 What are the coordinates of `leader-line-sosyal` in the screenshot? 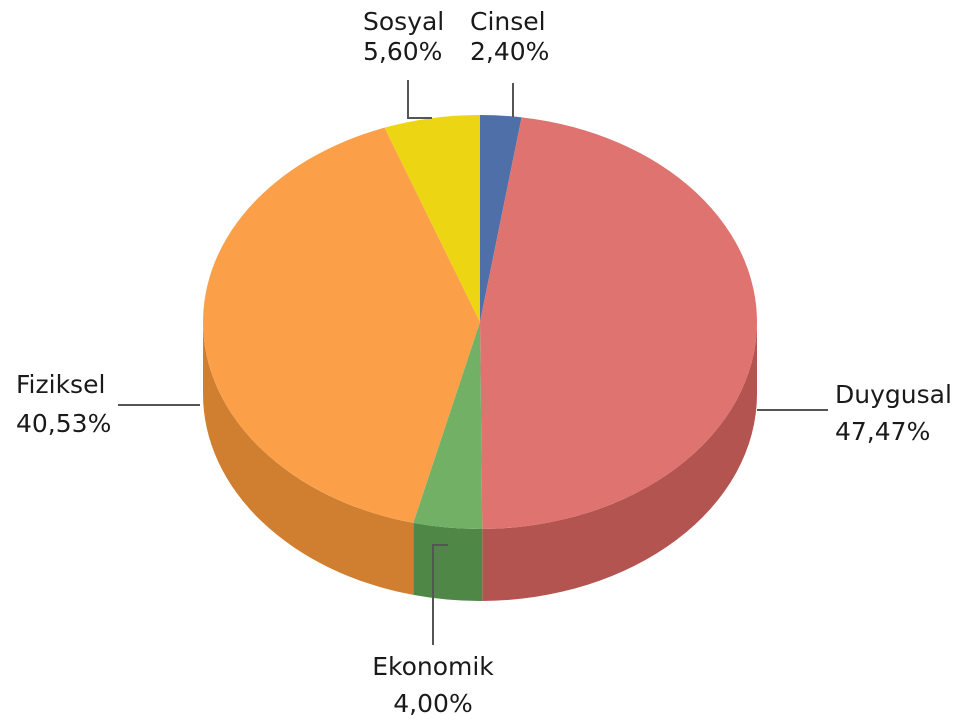 It's located at (419, 99).